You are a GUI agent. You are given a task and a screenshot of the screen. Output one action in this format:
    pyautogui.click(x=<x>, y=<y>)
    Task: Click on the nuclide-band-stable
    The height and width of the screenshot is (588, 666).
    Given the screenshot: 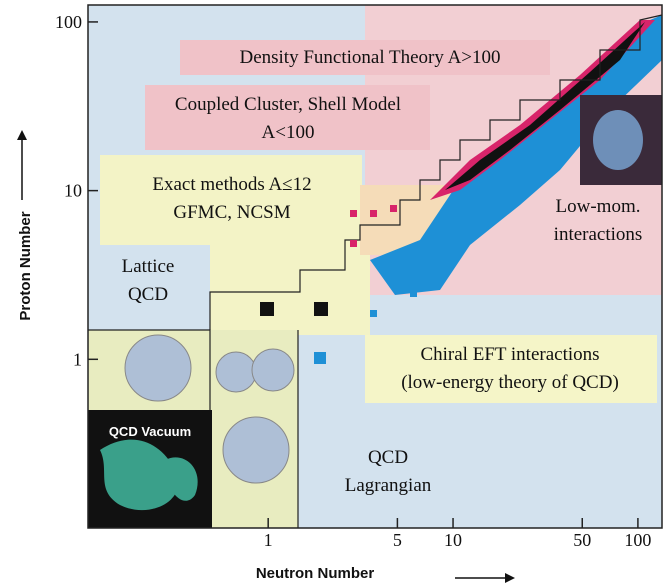 What is the action you would take?
    pyautogui.click(x=545, y=106)
    